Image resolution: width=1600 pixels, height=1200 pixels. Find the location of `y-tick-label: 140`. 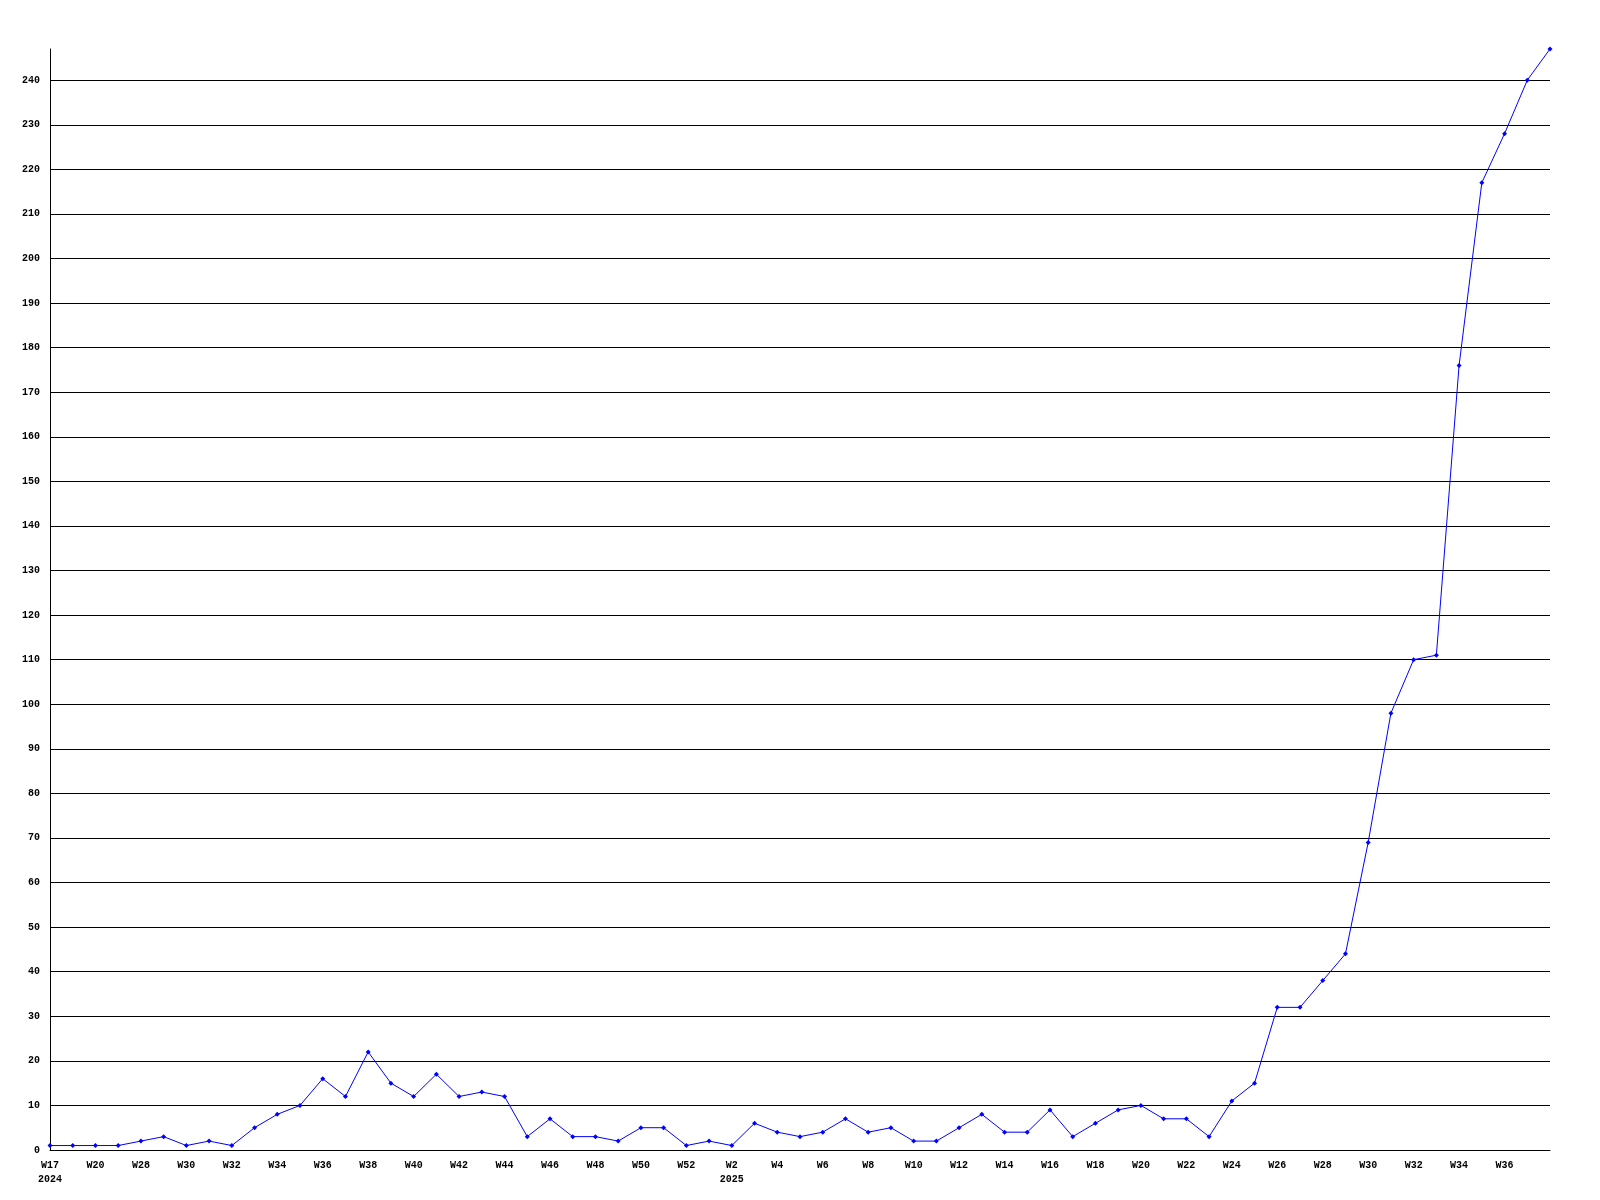

y-tick-label: 140 is located at coordinates (30, 526).